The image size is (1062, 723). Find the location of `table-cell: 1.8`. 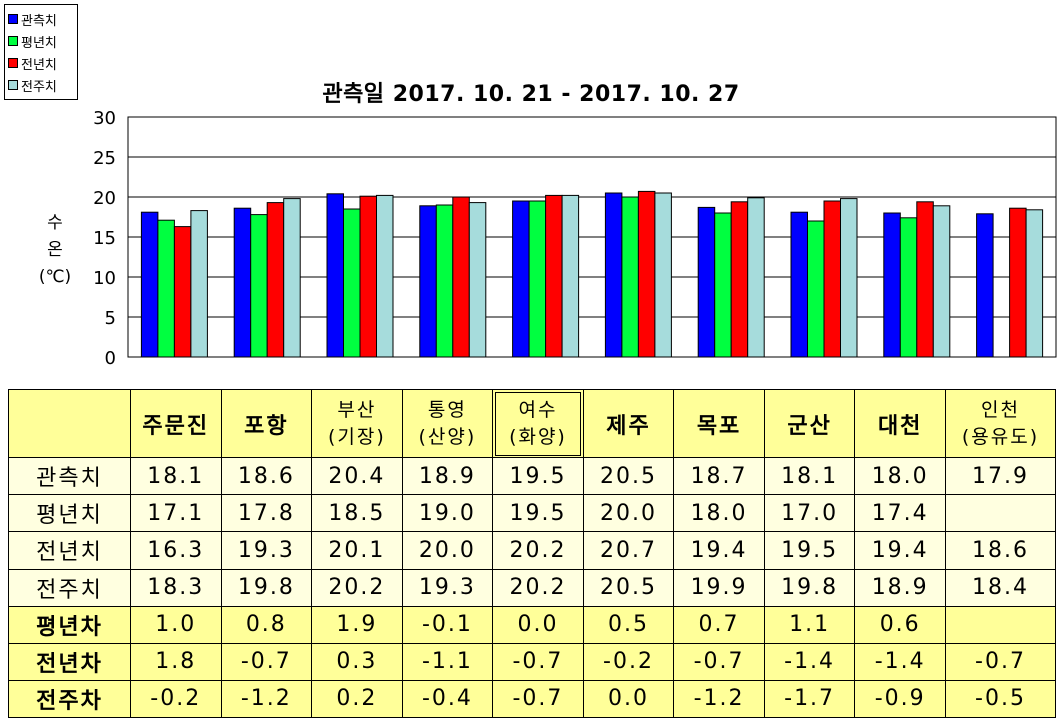

table-cell: 1.8 is located at coordinates (176, 661).